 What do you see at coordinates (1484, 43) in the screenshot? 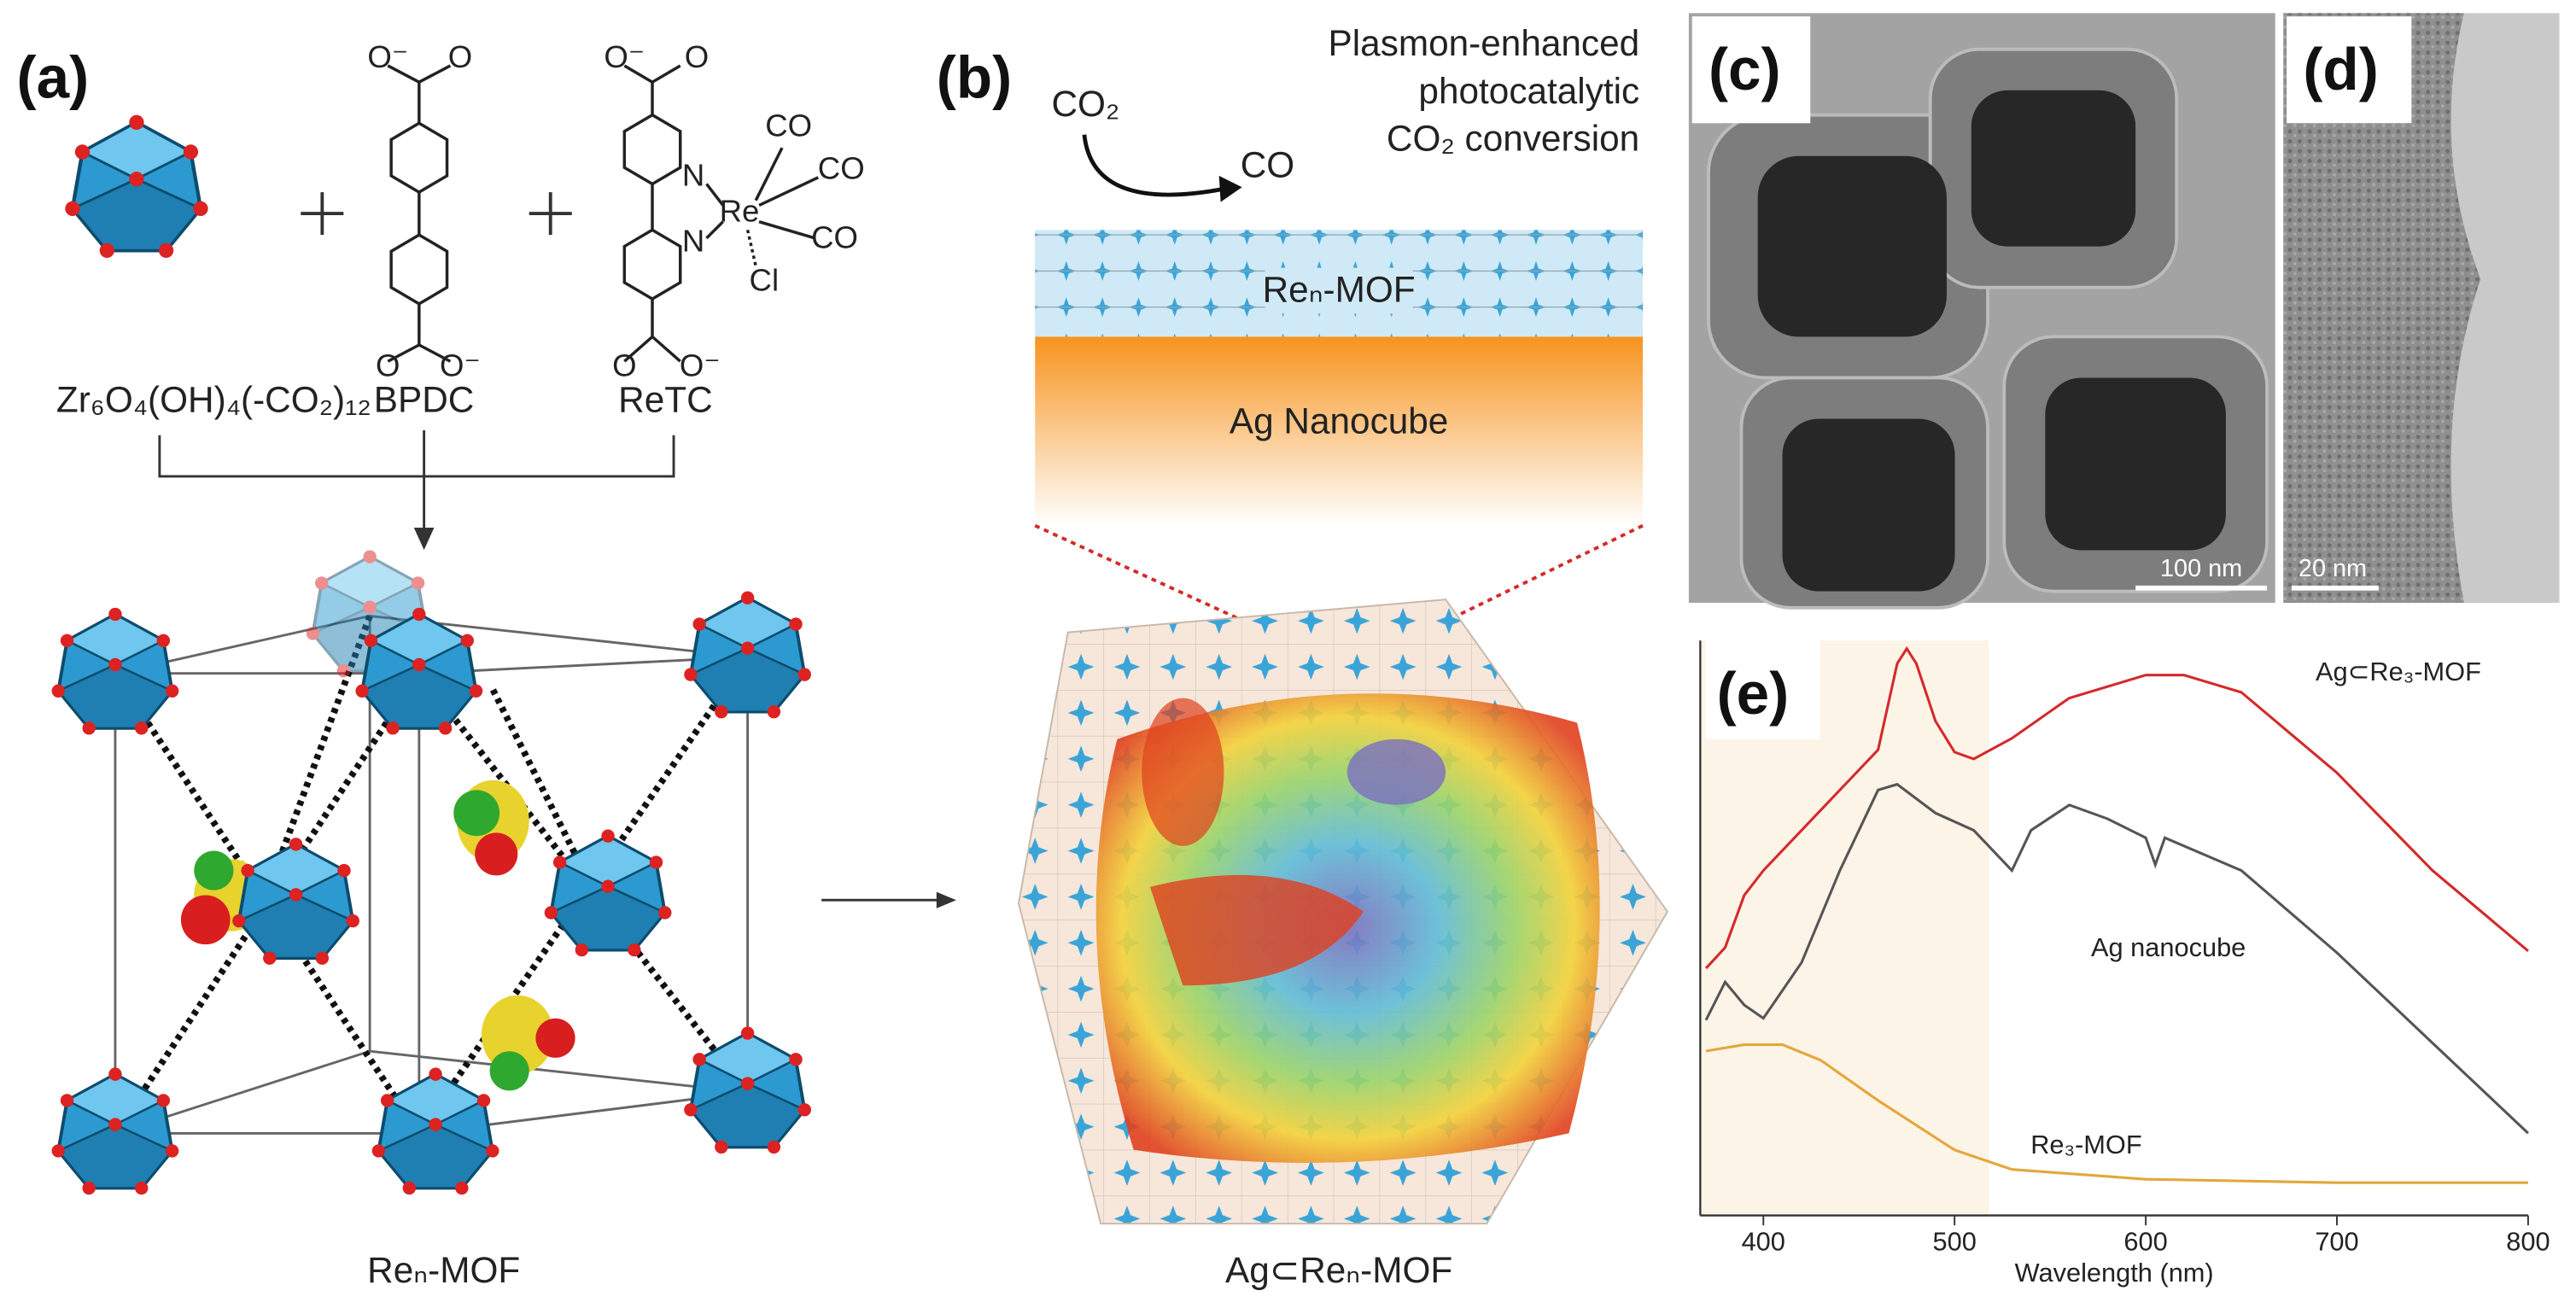
I see `heading-line: Plasmon-enhanced` at bounding box center [1484, 43].